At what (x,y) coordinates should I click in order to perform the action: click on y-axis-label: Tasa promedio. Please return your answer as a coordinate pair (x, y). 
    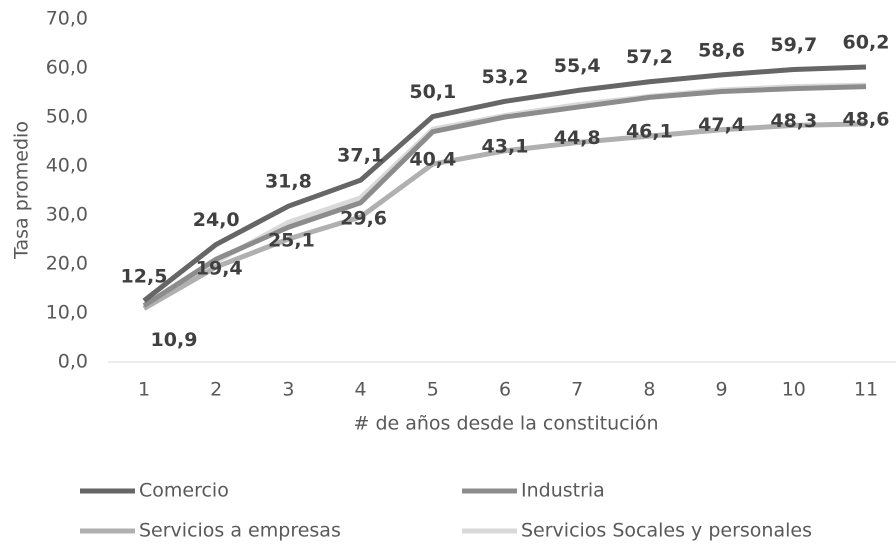
    Looking at the image, I should click on (22, 190).